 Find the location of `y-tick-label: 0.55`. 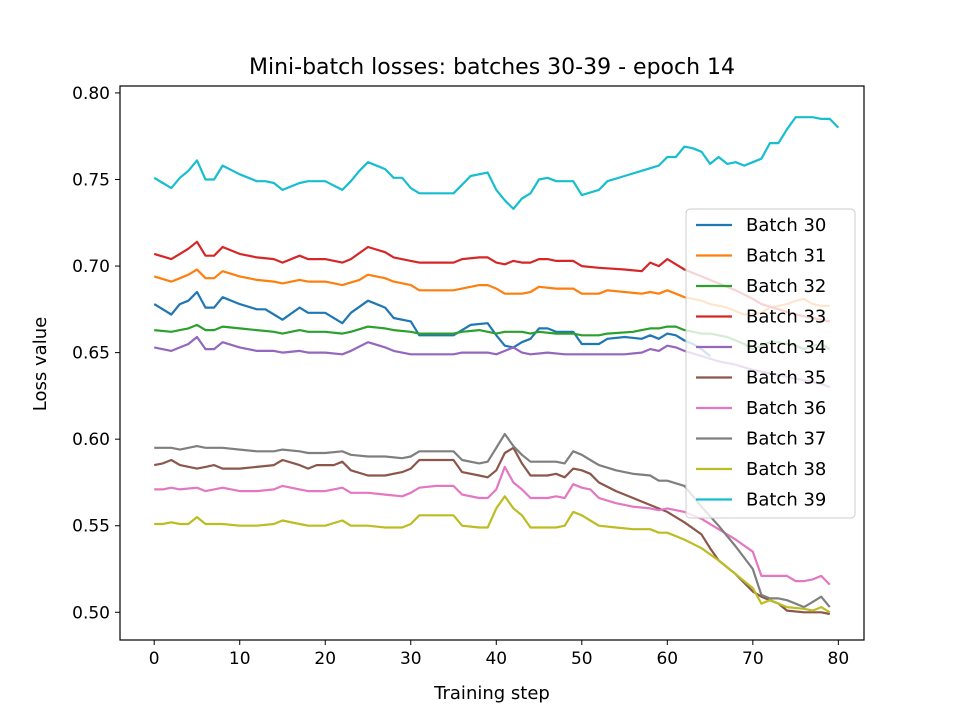

y-tick-label: 0.55 is located at coordinates (91, 527).